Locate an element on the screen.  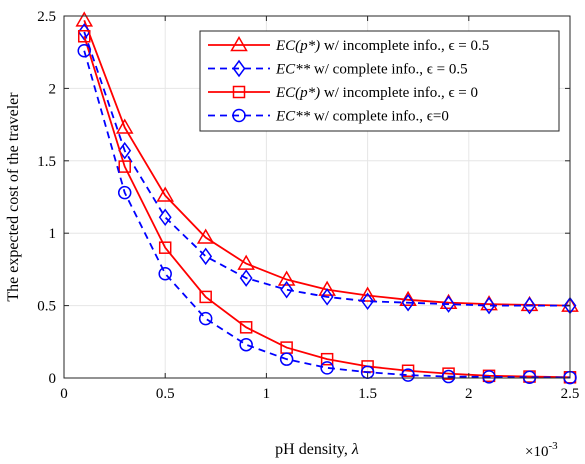
legend-label: EC(p*) w/ incomplete info., ϵ = 0.5 is located at coordinates (382, 46).